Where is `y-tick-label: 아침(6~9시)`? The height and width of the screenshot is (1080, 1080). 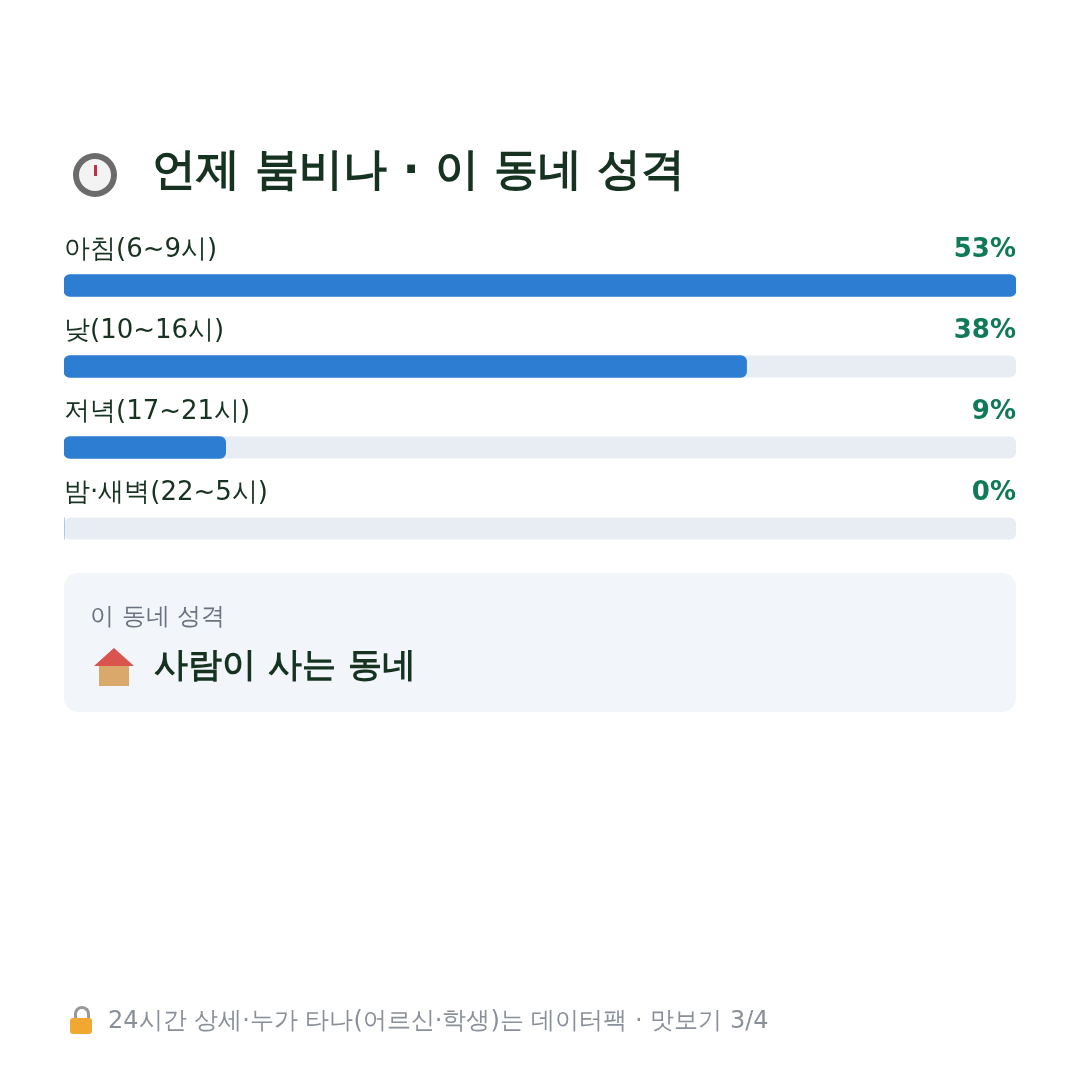
y-tick-label: 아침(6~9시) is located at coordinates (141, 248).